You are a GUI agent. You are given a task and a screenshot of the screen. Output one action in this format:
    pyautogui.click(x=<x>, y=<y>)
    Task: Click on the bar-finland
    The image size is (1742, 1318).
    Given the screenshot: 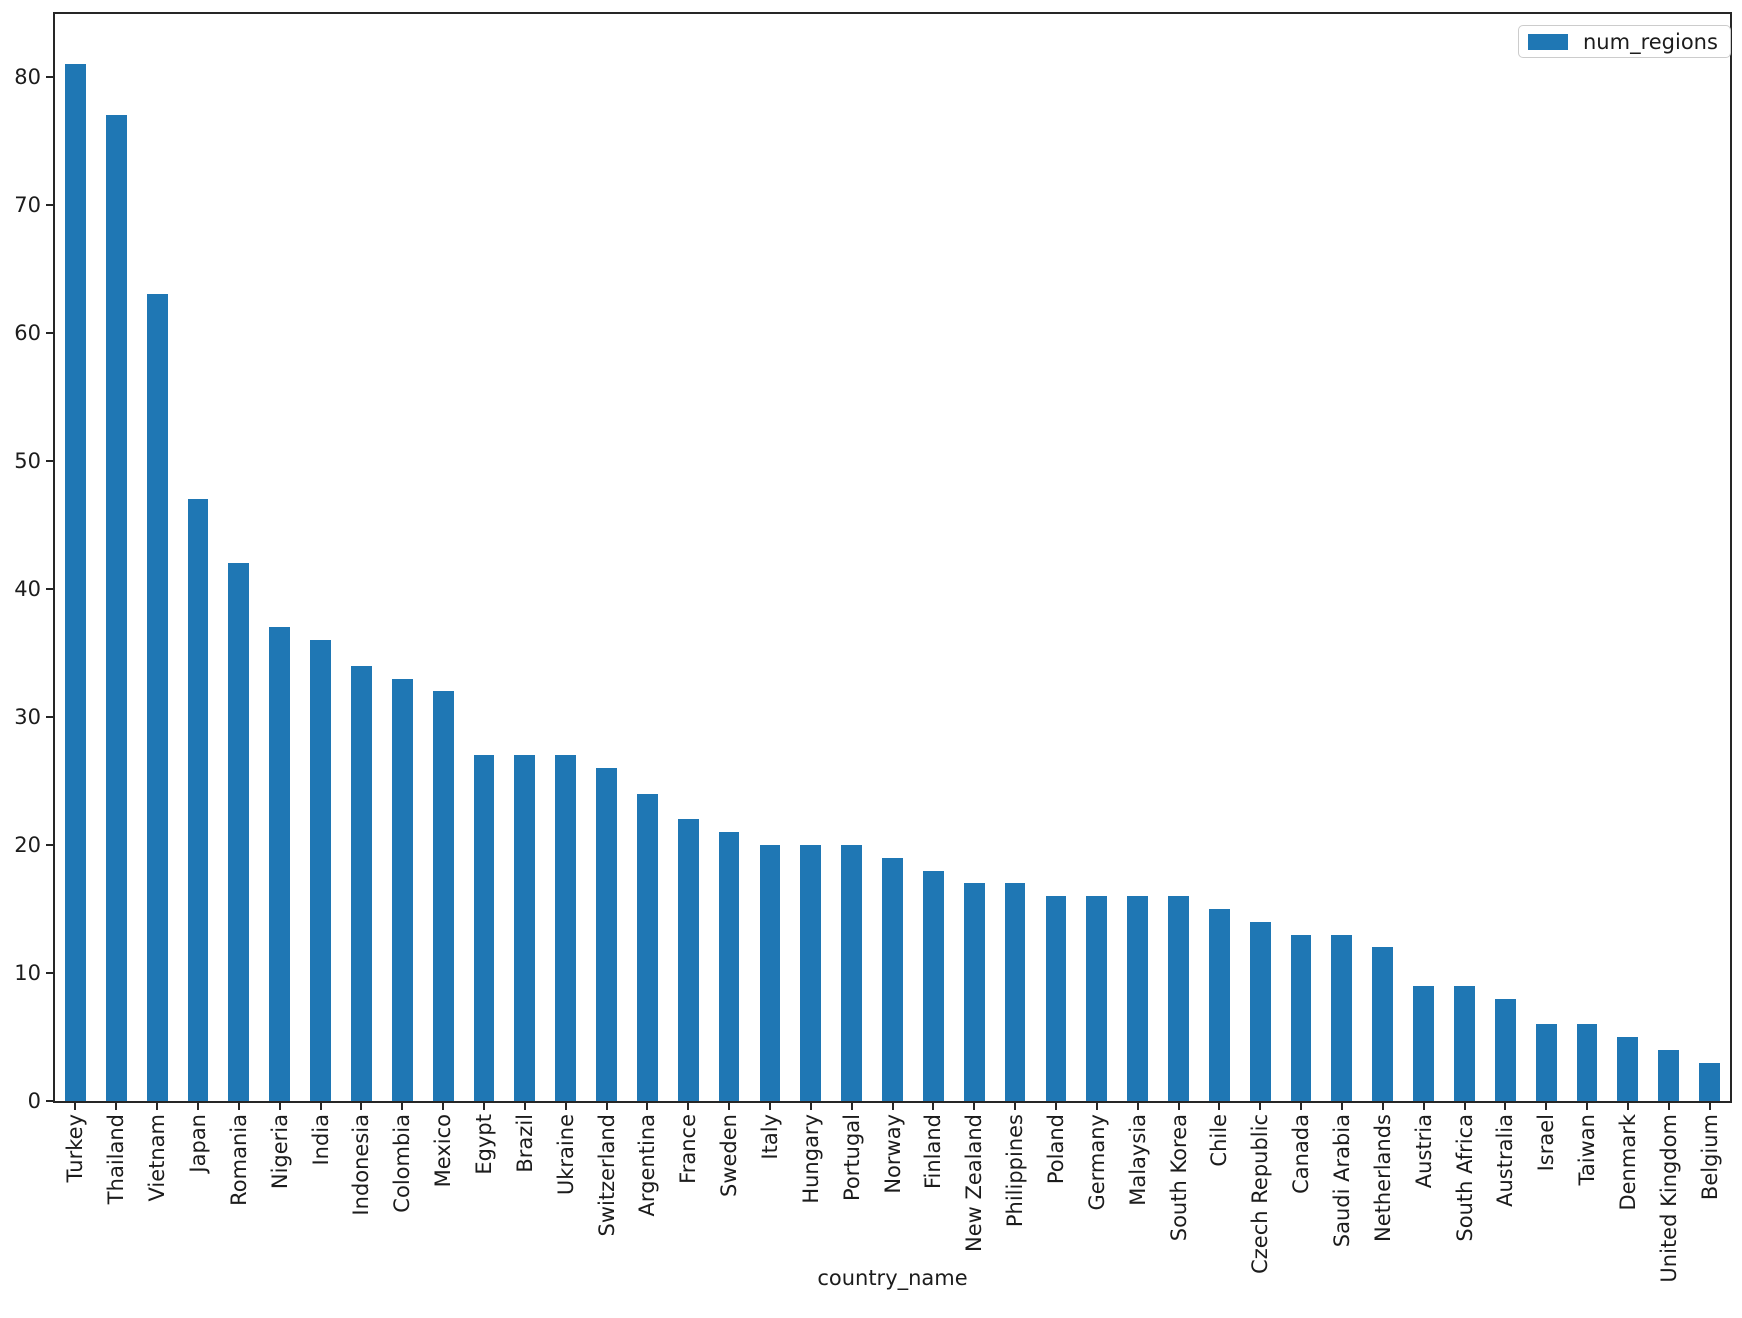 What is the action you would take?
    pyautogui.click(x=933, y=985)
    